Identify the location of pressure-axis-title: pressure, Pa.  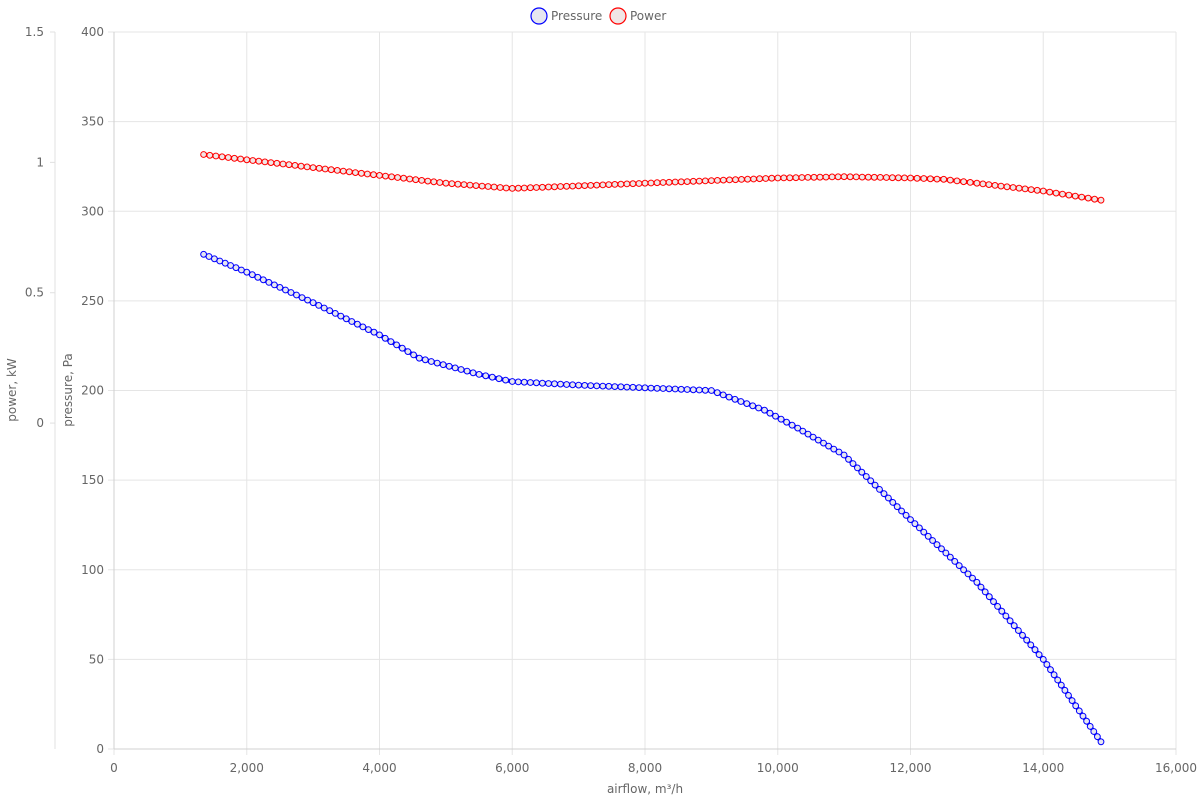
(68, 390).